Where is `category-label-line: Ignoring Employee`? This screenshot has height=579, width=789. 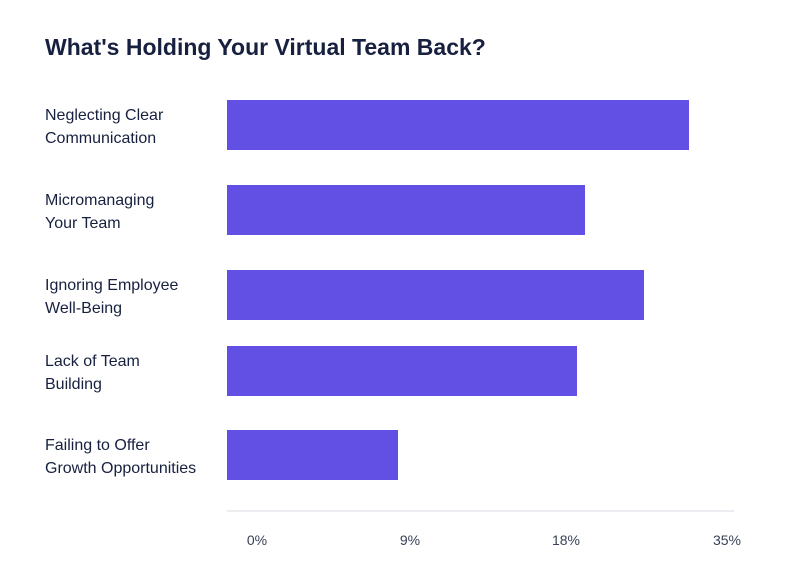 category-label-line: Ignoring Employee is located at coordinates (112, 285).